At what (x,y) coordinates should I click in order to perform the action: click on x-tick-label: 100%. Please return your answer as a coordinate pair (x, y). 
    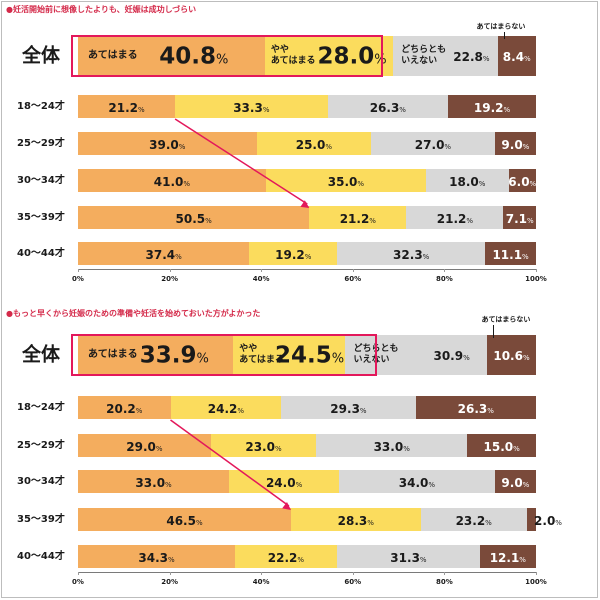
    Looking at the image, I should click on (536, 279).